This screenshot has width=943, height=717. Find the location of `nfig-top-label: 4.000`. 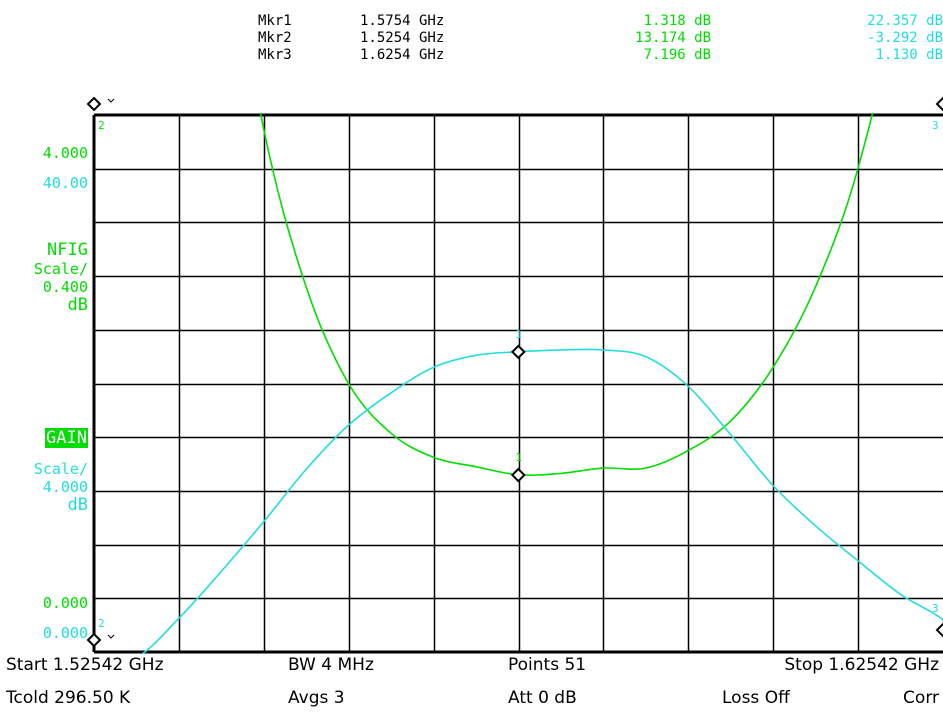

nfig-top-label: 4.000 is located at coordinates (65, 153).